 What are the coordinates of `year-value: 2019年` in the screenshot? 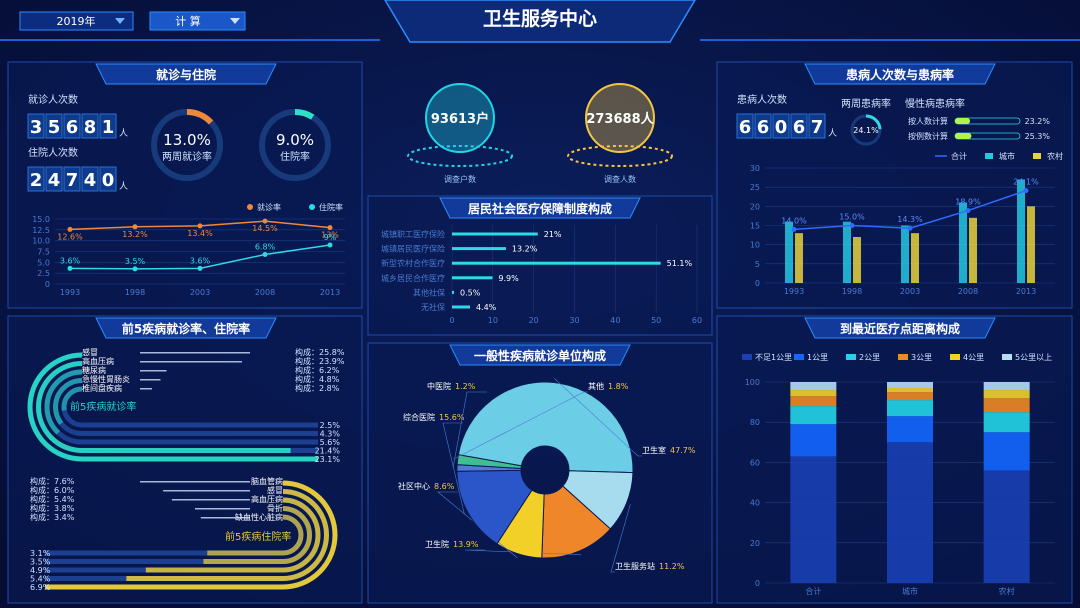 It's located at (76, 21).